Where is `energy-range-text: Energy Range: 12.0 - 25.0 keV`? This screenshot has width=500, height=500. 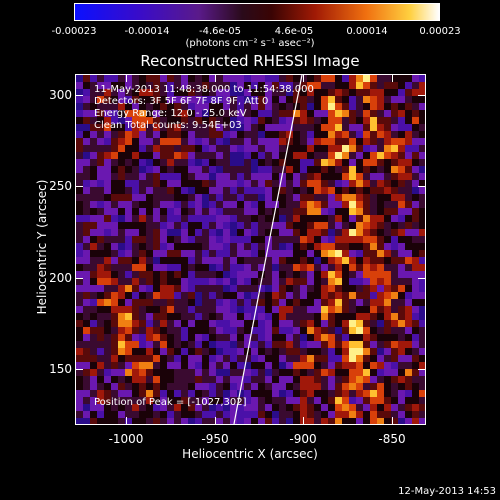
energy-range-text: Energy Range: 12.0 - 25.0 keV is located at coordinates (170, 113).